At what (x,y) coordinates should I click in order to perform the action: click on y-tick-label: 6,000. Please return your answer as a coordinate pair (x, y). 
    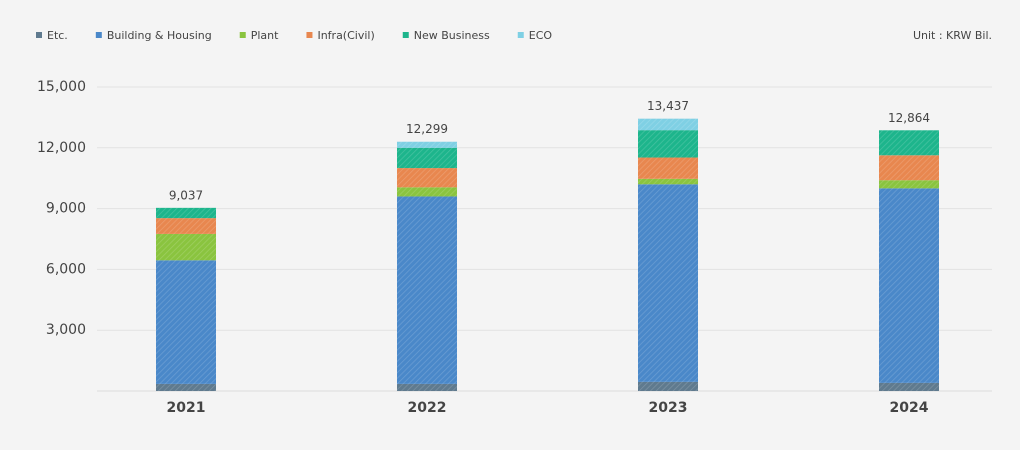
    Looking at the image, I should click on (66, 269).